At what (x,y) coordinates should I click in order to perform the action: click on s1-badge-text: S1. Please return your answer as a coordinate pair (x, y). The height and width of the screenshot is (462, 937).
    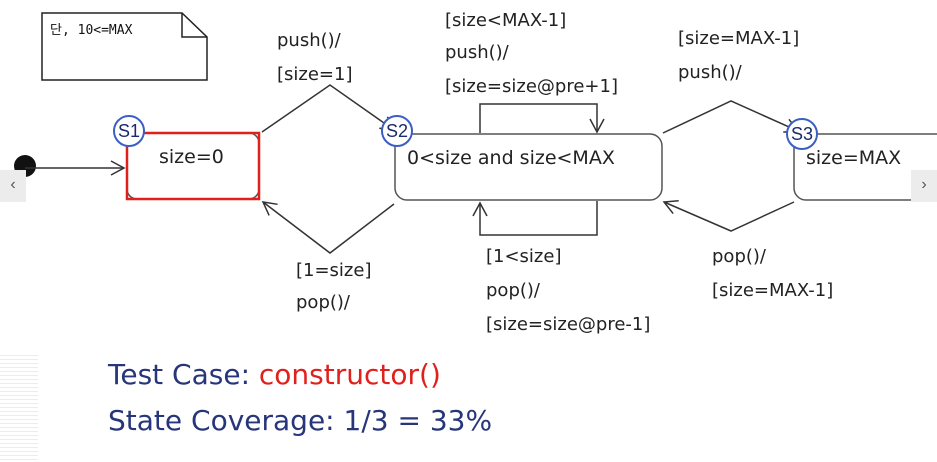
    Looking at the image, I should click on (129, 131).